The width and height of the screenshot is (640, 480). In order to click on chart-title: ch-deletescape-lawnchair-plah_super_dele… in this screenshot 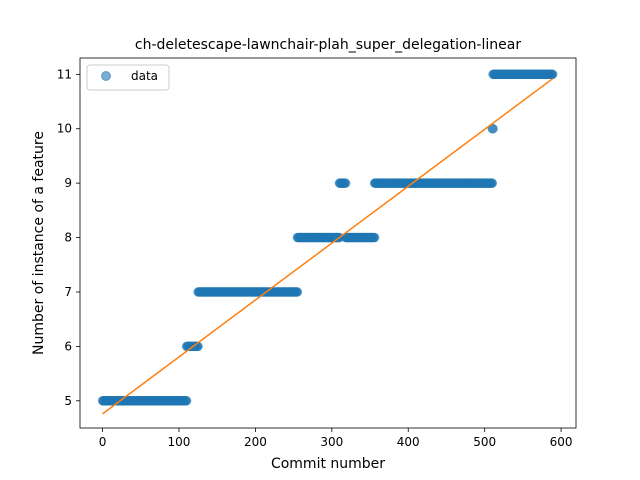, I will do `click(328, 45)`.